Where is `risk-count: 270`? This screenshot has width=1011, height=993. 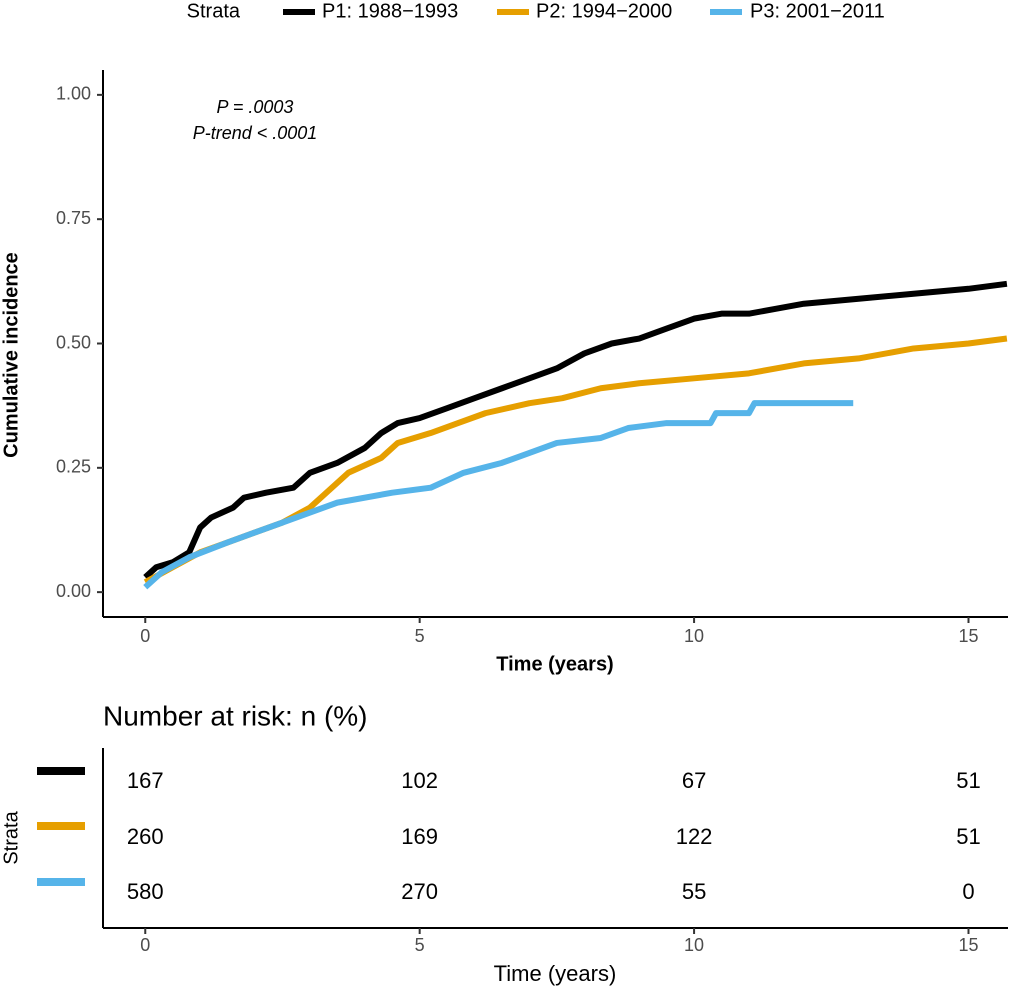 risk-count: 270 is located at coordinates (419, 891).